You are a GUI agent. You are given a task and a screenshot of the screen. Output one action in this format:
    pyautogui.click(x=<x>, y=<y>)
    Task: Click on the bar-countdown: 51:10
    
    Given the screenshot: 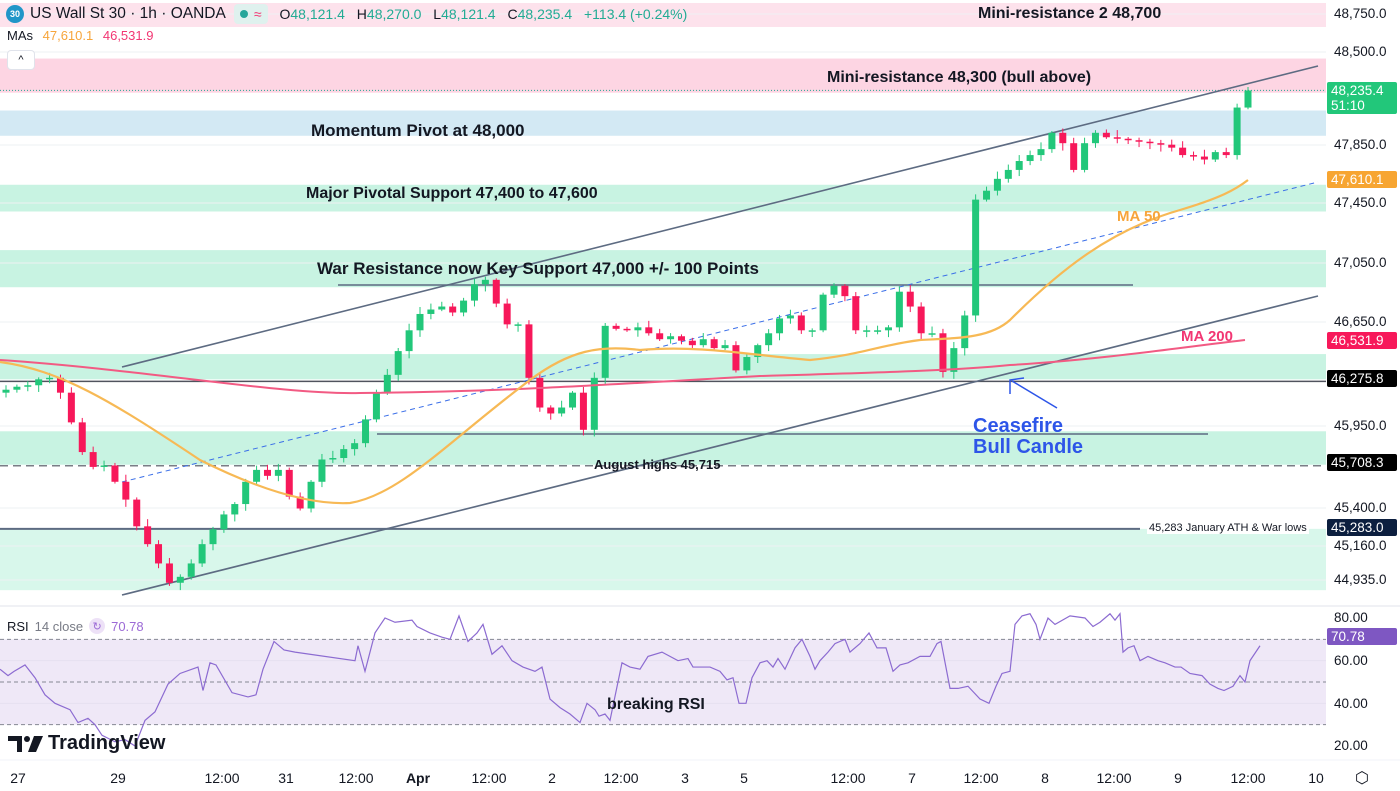 What is the action you would take?
    pyautogui.click(x=1348, y=105)
    